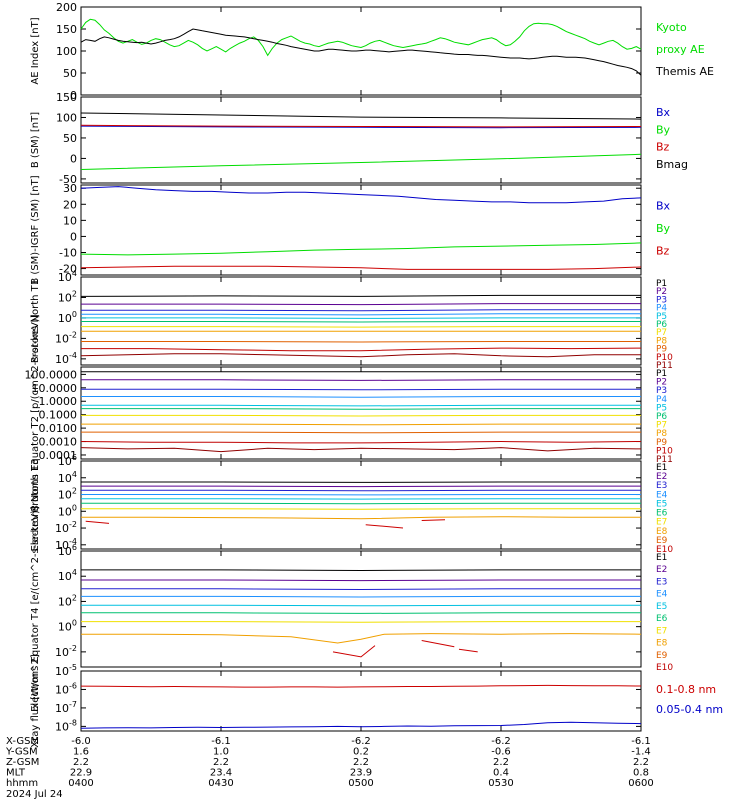 Image resolution: width=750 pixels, height=800 pixels. I want to click on legend-entry: P6, so click(661, 417).